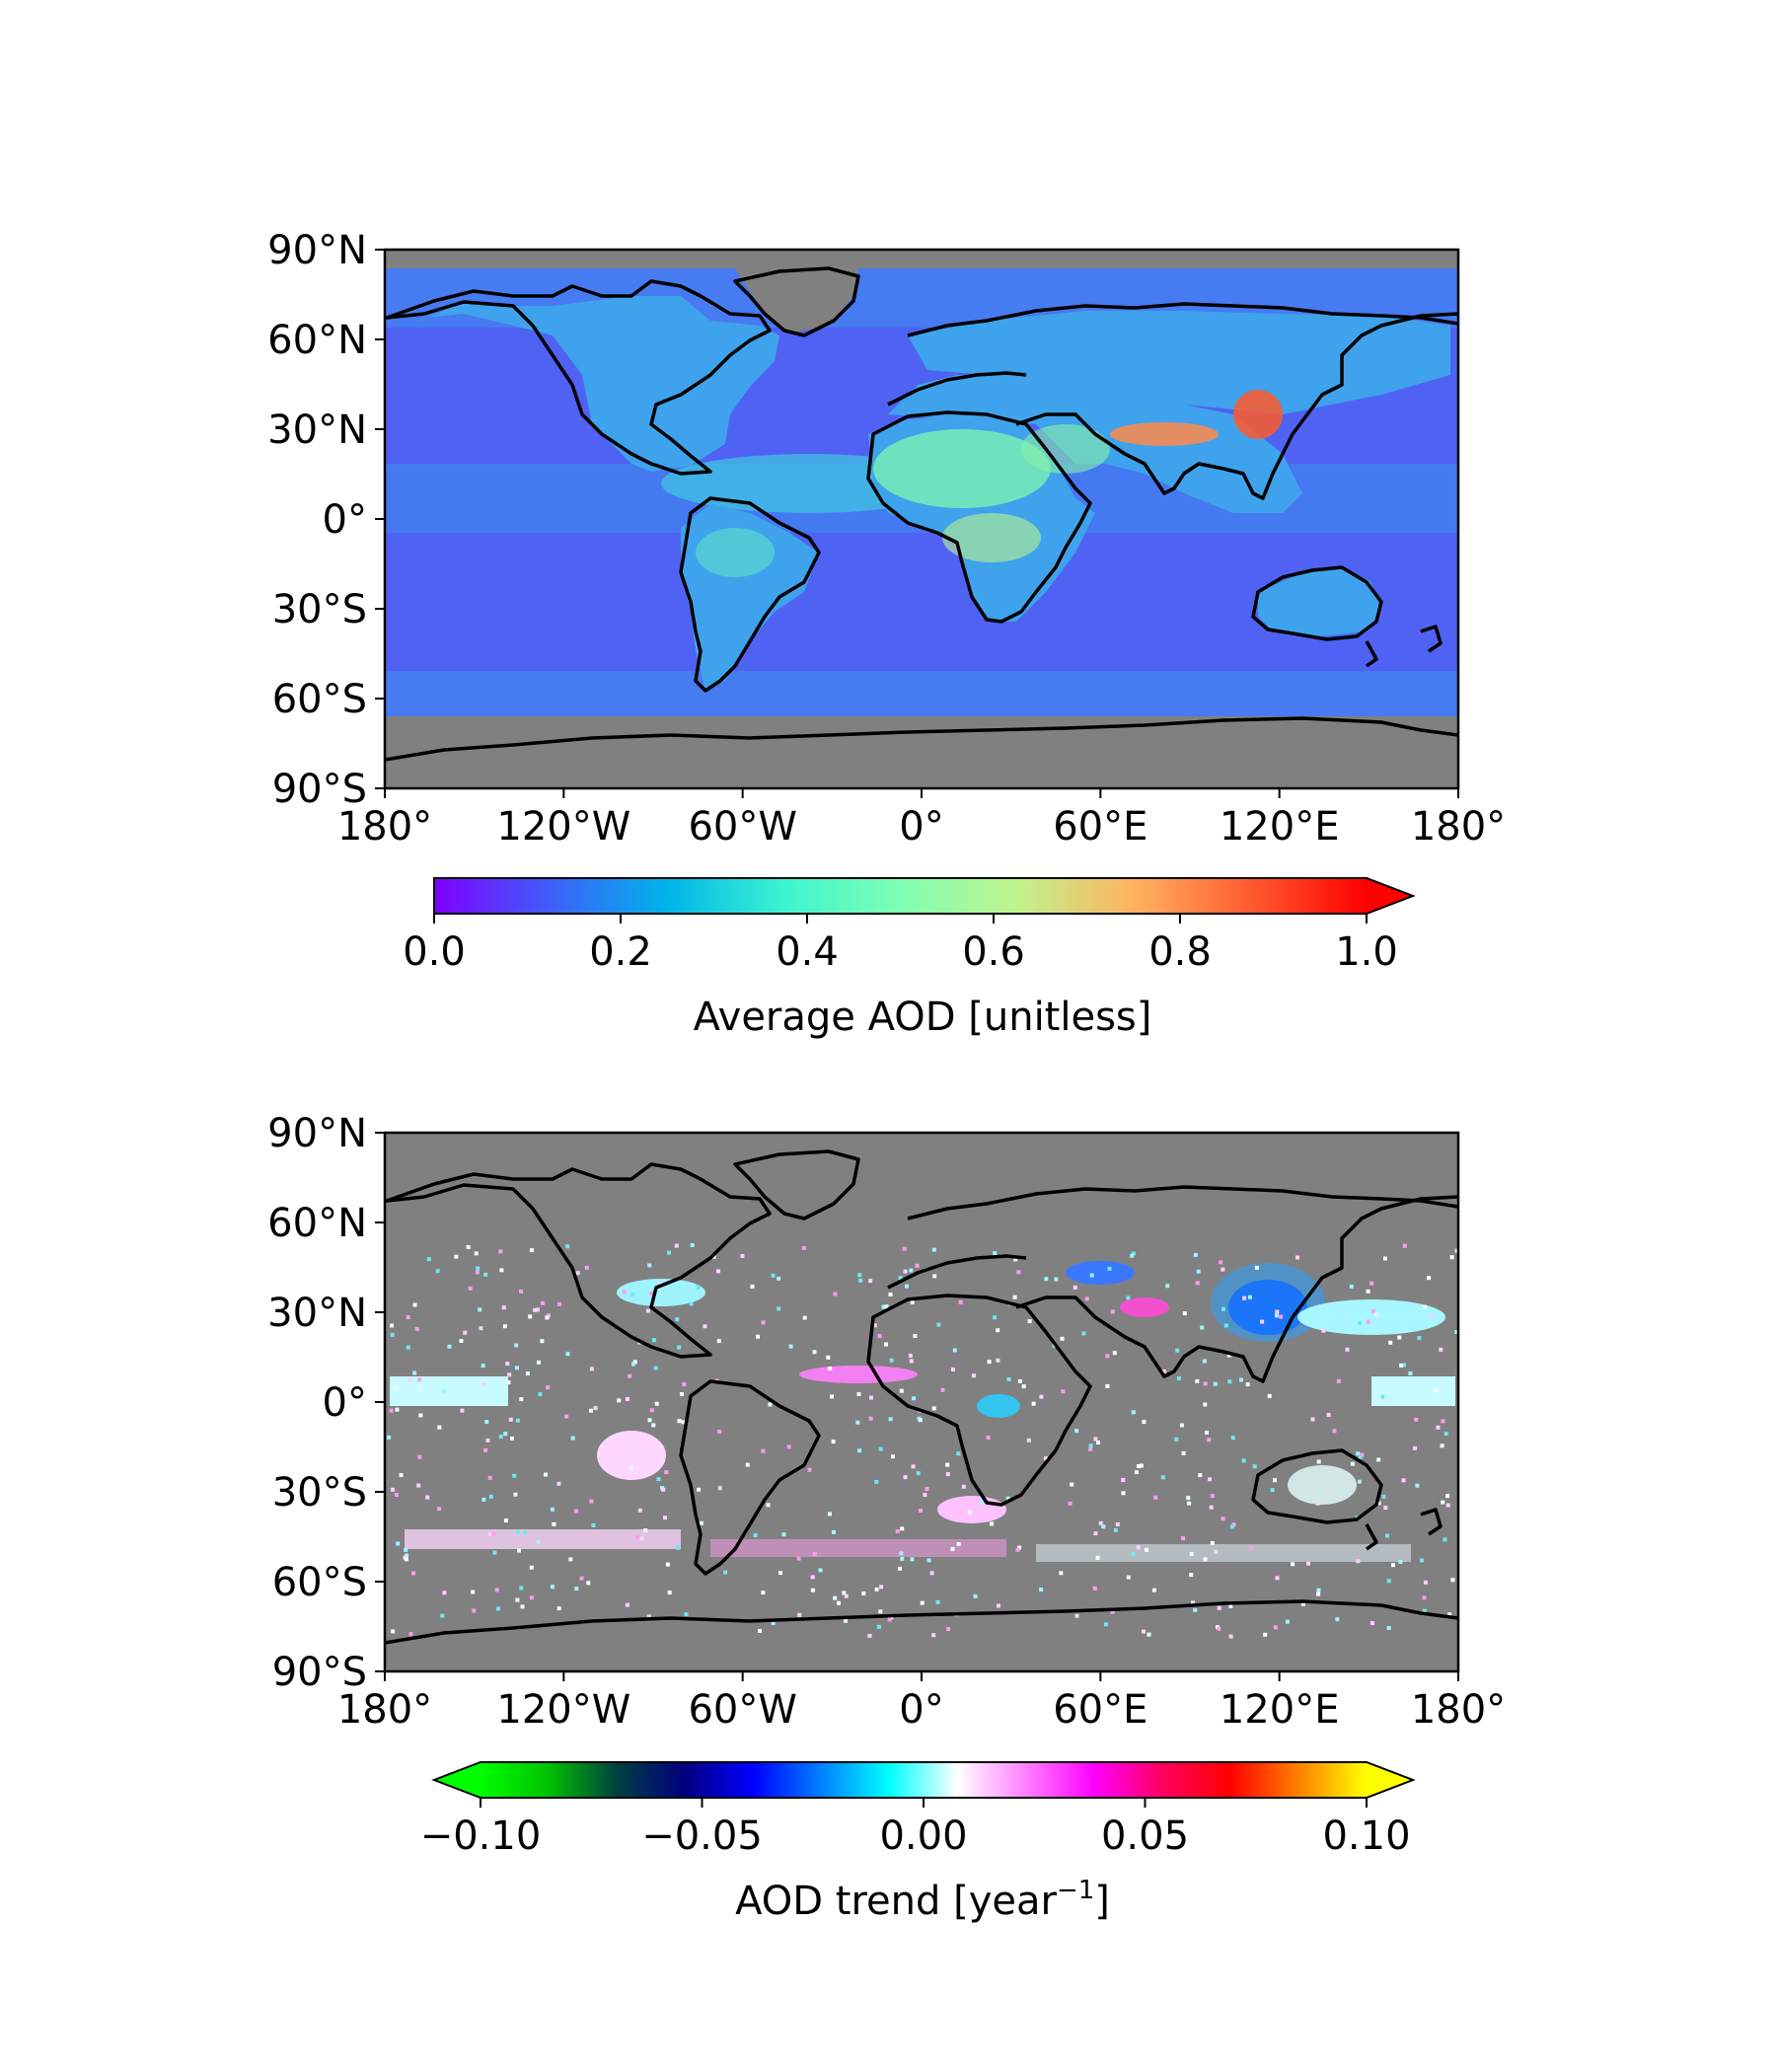 Image resolution: width=1776 pixels, height=2072 pixels. Describe the element at coordinates (1066, 449) in the screenshot. I see `arabia-plume` at that location.